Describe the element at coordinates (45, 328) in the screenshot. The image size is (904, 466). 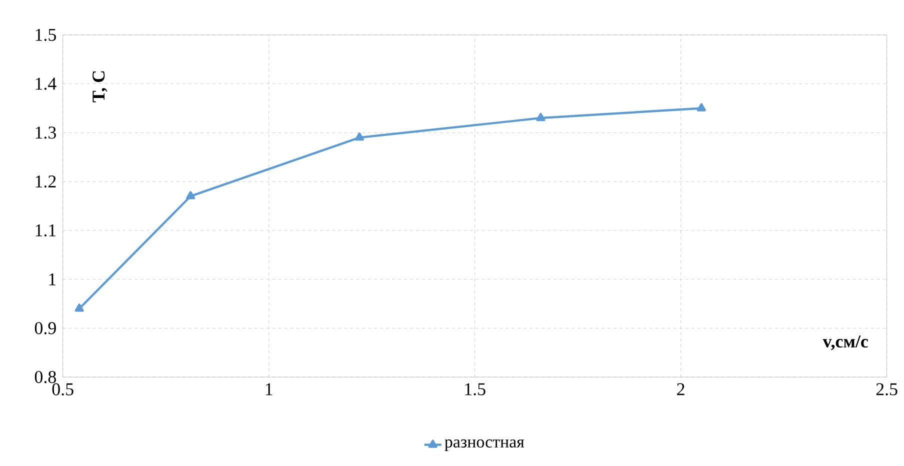
I see `y-tick-label: 0.9` at that location.